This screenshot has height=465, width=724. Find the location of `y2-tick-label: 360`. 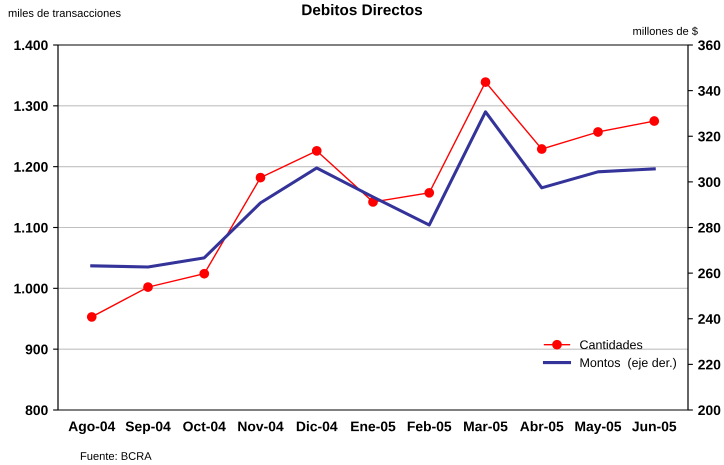

y2-tick-label: 360 is located at coordinates (709, 45).